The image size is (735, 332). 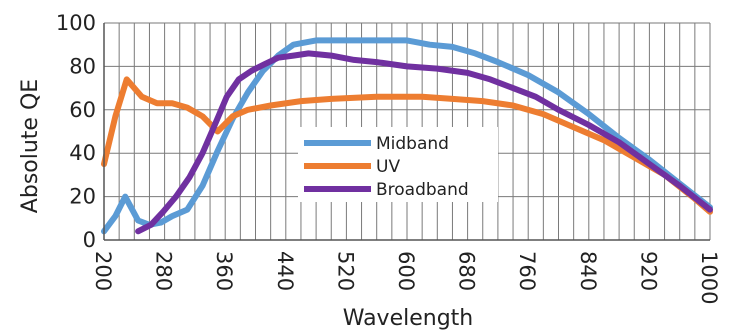 I want to click on y-tick-label: 40, so click(x=82, y=153).